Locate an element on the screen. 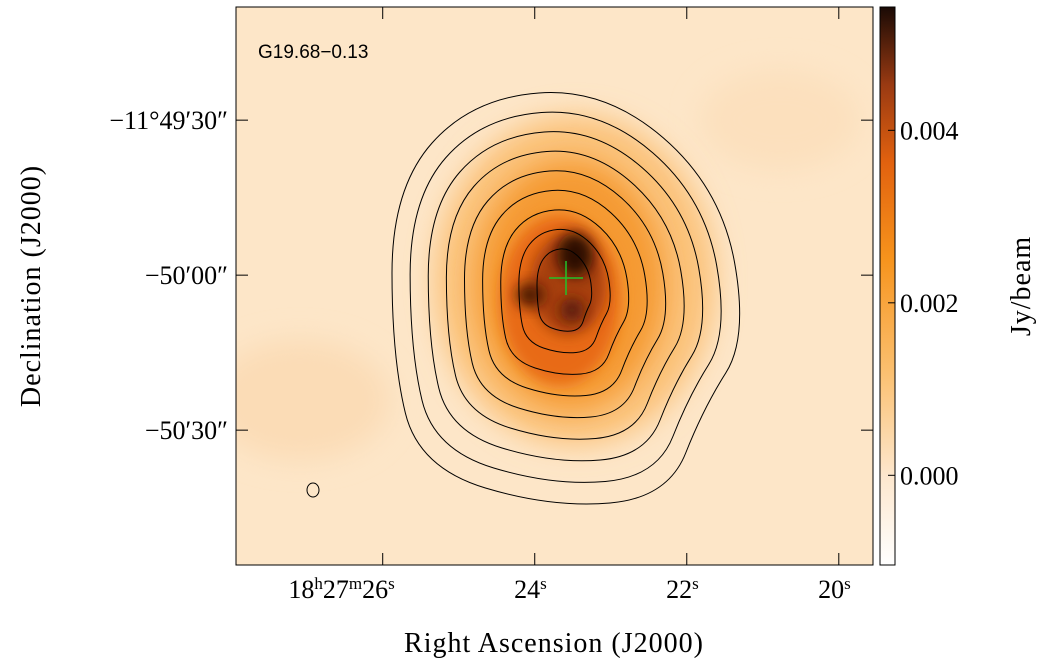 The image size is (1043, 668). colorbar-label: Jy/beam is located at coordinates (1021, 286).